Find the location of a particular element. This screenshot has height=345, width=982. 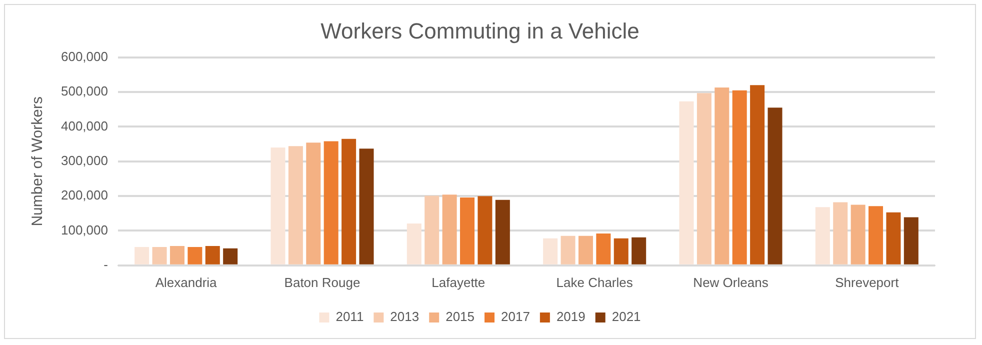

x-tick-label: Lafayette is located at coordinates (459, 282).